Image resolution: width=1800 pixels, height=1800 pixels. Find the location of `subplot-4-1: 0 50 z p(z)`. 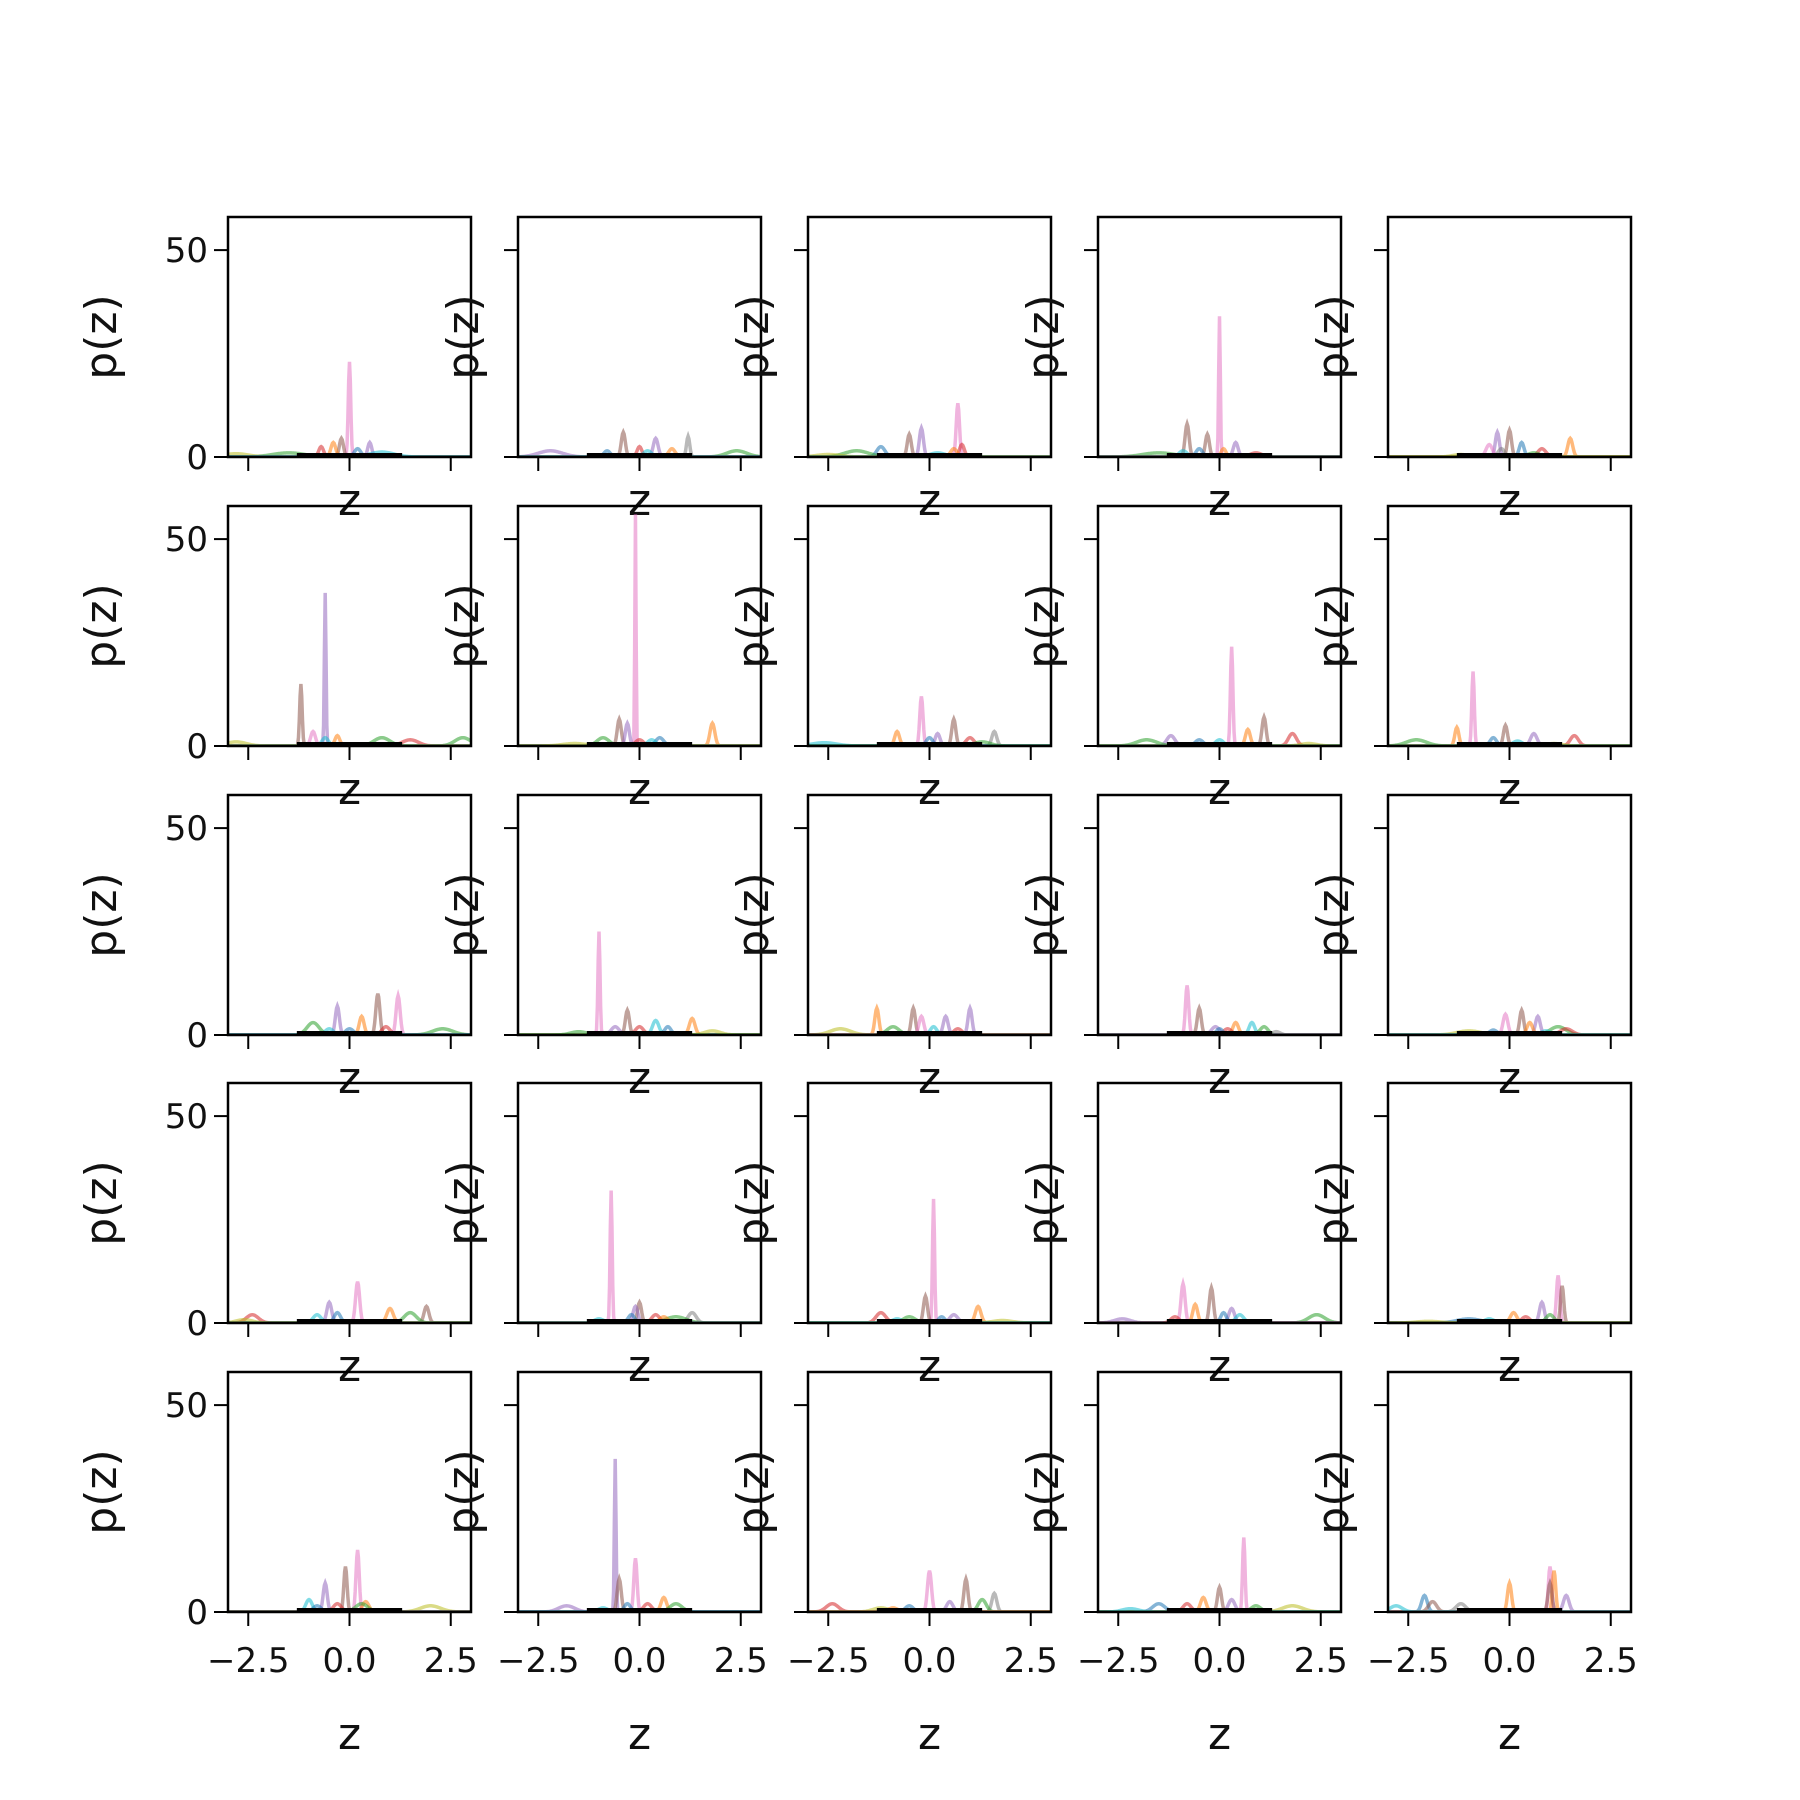

subplot-4-1: 0 50 z p(z) is located at coordinates (274, 1236).